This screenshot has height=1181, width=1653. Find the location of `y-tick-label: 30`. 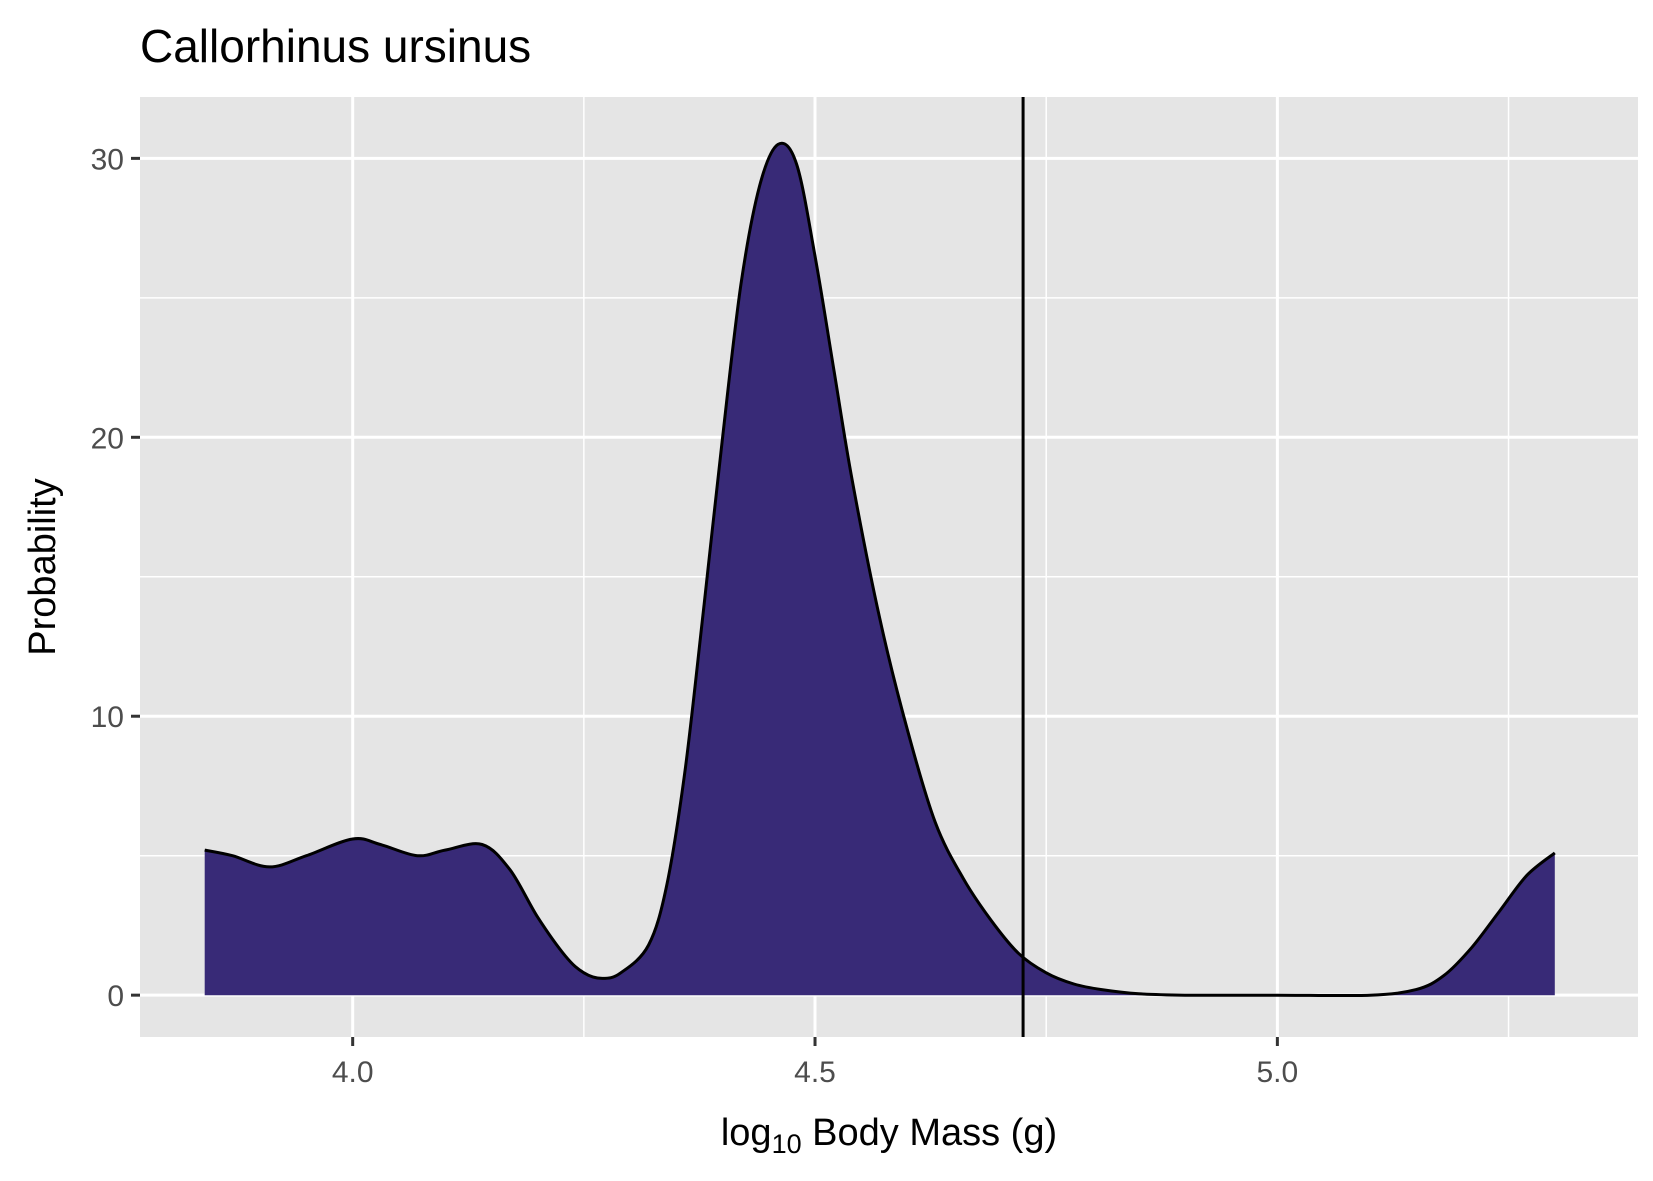

y-tick-label: 30 is located at coordinates (107, 159).